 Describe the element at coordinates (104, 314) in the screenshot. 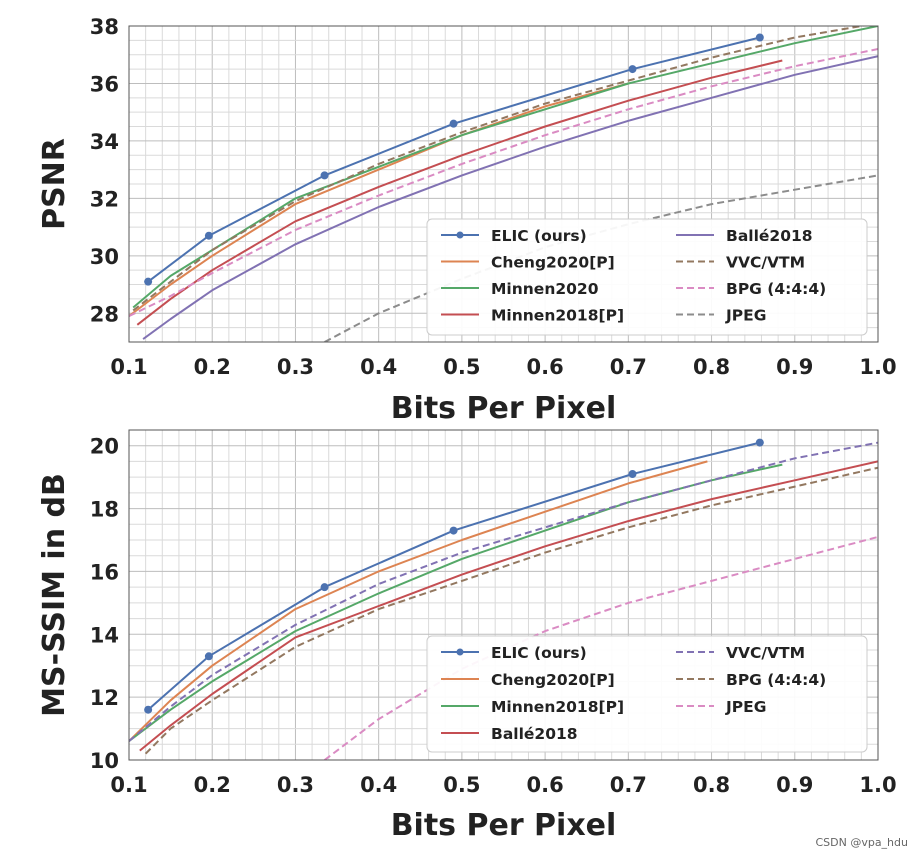

I see `y-tick-label: 28` at that location.